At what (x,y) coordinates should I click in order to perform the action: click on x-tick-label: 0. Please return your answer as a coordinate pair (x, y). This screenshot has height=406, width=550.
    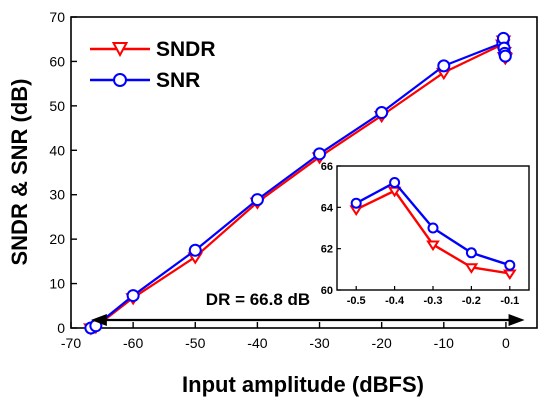
    Looking at the image, I should click on (506, 343).